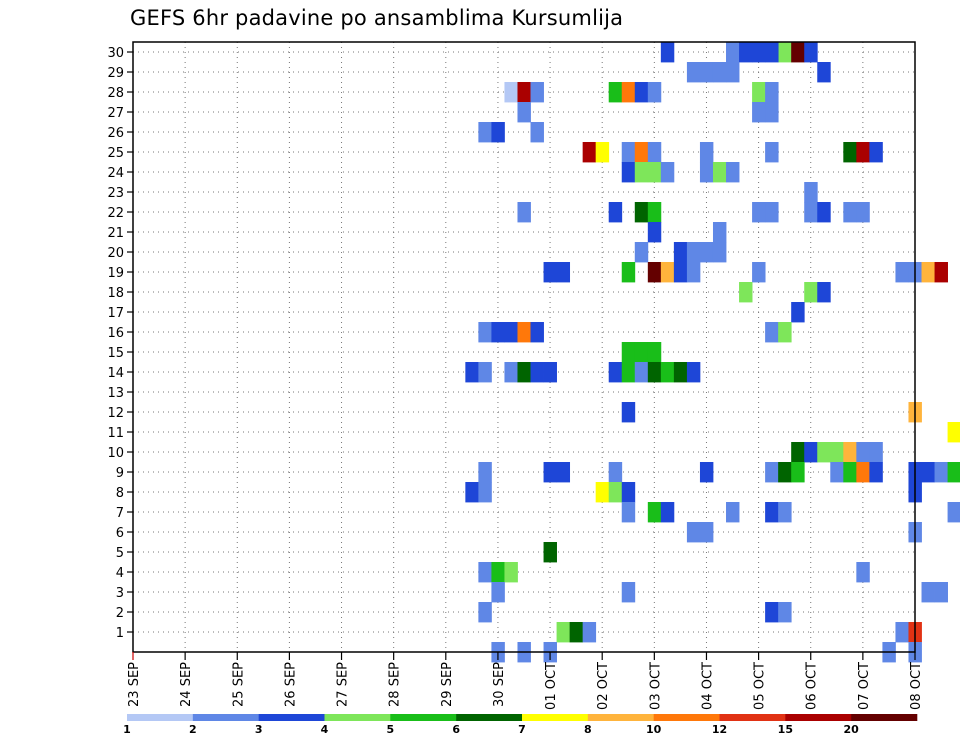  I want to click on x-tick-label: 07 OCT, so click(864, 686).